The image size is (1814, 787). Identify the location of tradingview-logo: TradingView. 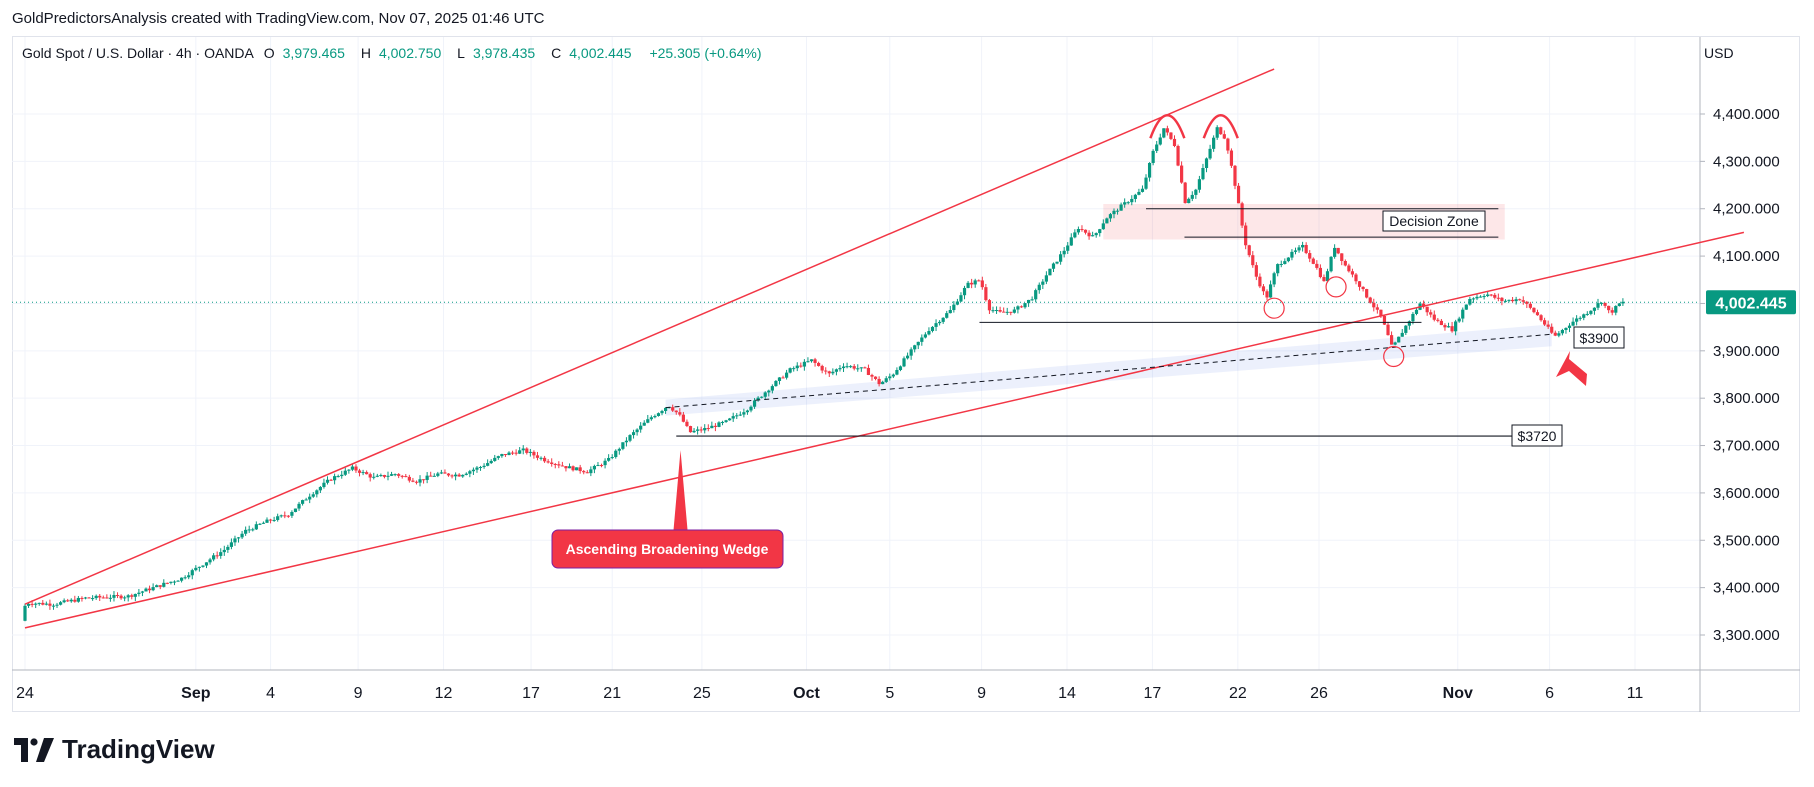
(114, 749).